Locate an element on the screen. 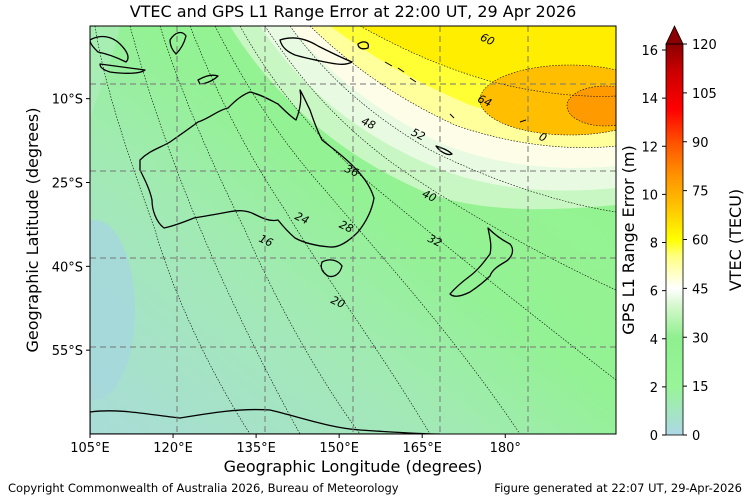 The width and height of the screenshot is (750, 500). fiji-islands is located at coordinates (488, 118).